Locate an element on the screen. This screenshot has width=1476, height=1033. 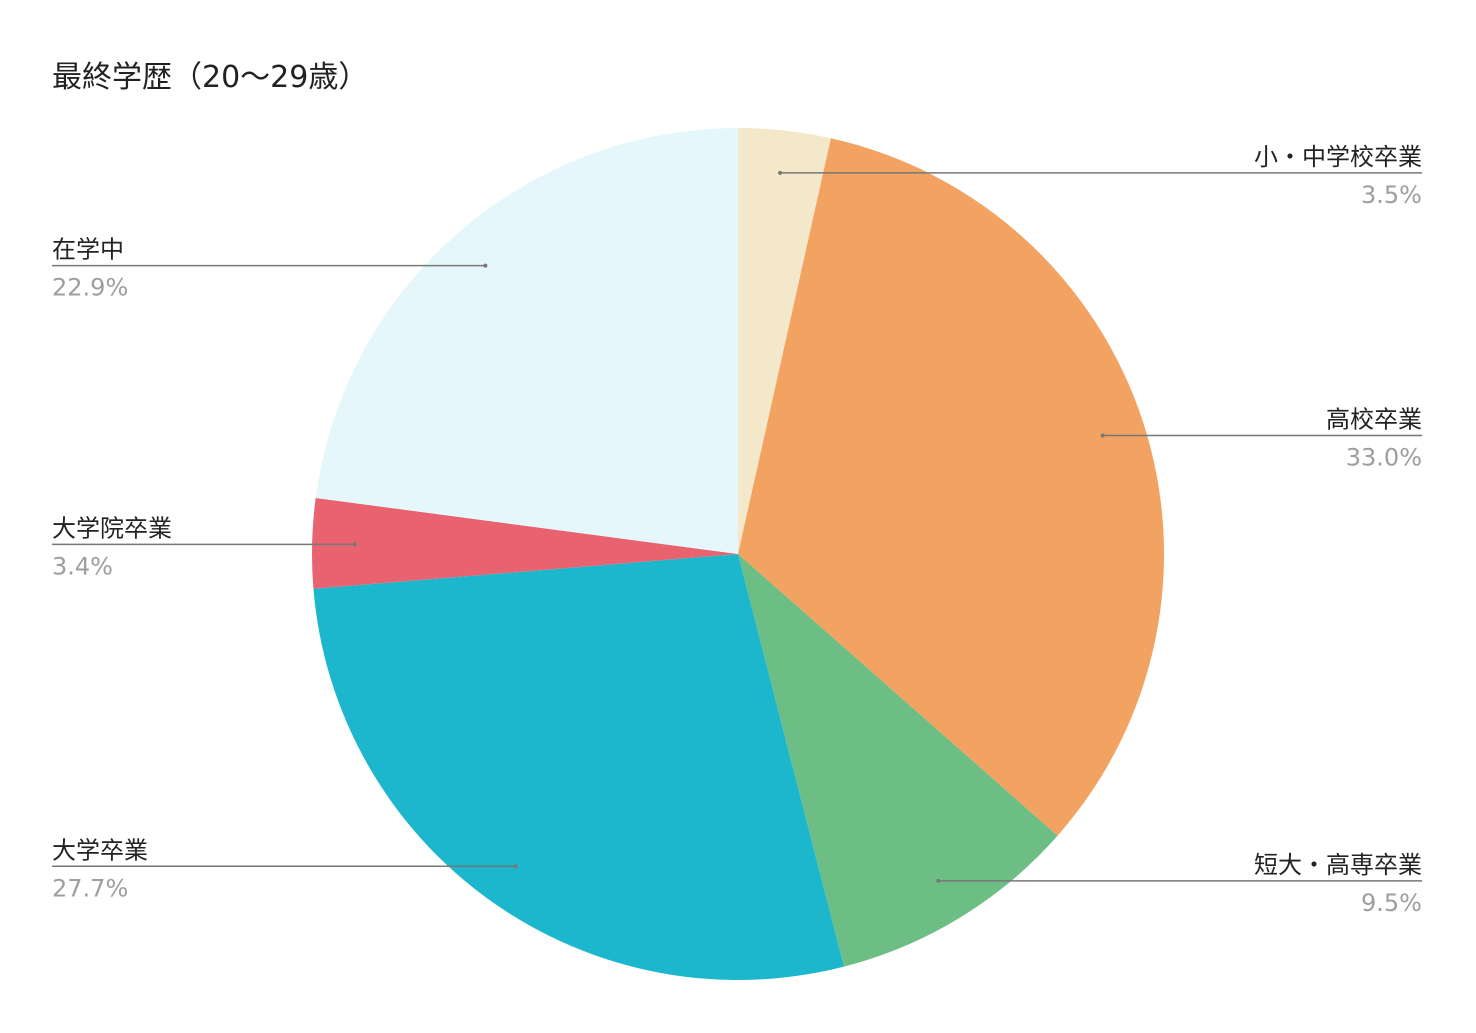
slice-label-2: 短大・高専卒業 is located at coordinates (1338, 865).